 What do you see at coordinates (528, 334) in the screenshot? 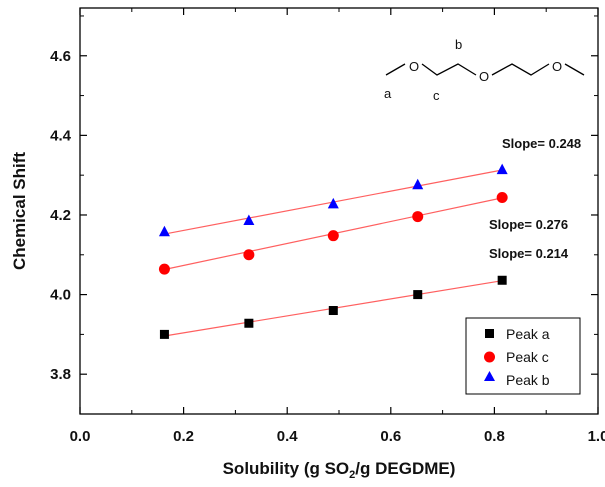
I see `legend-label-peak-a: Peak a` at bounding box center [528, 334].